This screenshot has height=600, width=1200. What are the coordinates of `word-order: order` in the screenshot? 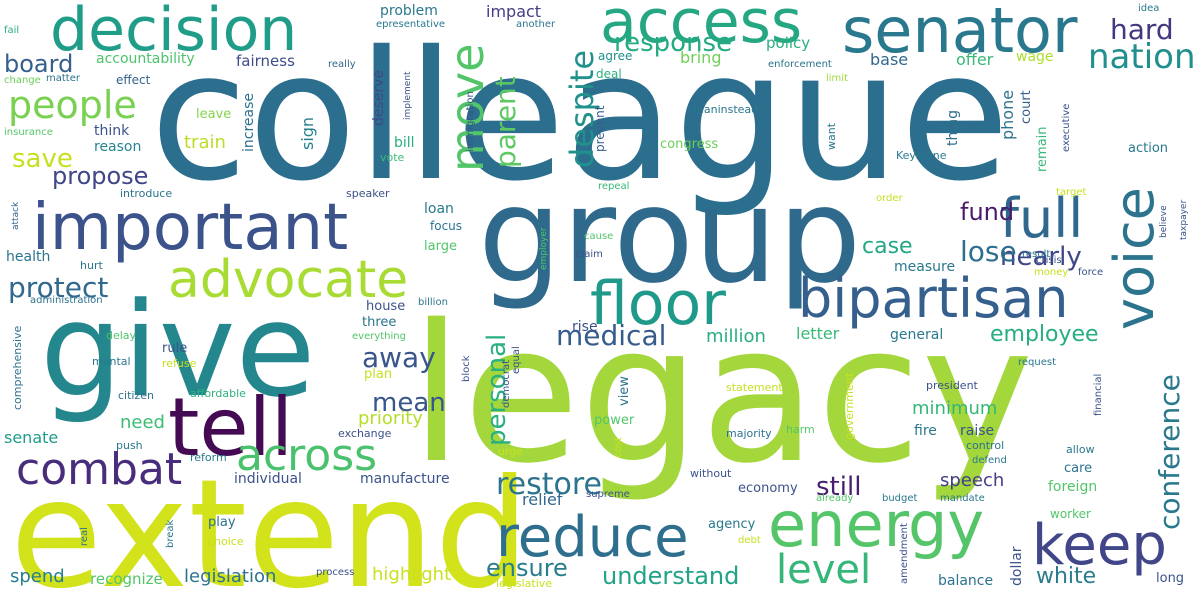 It's located at (889, 198).